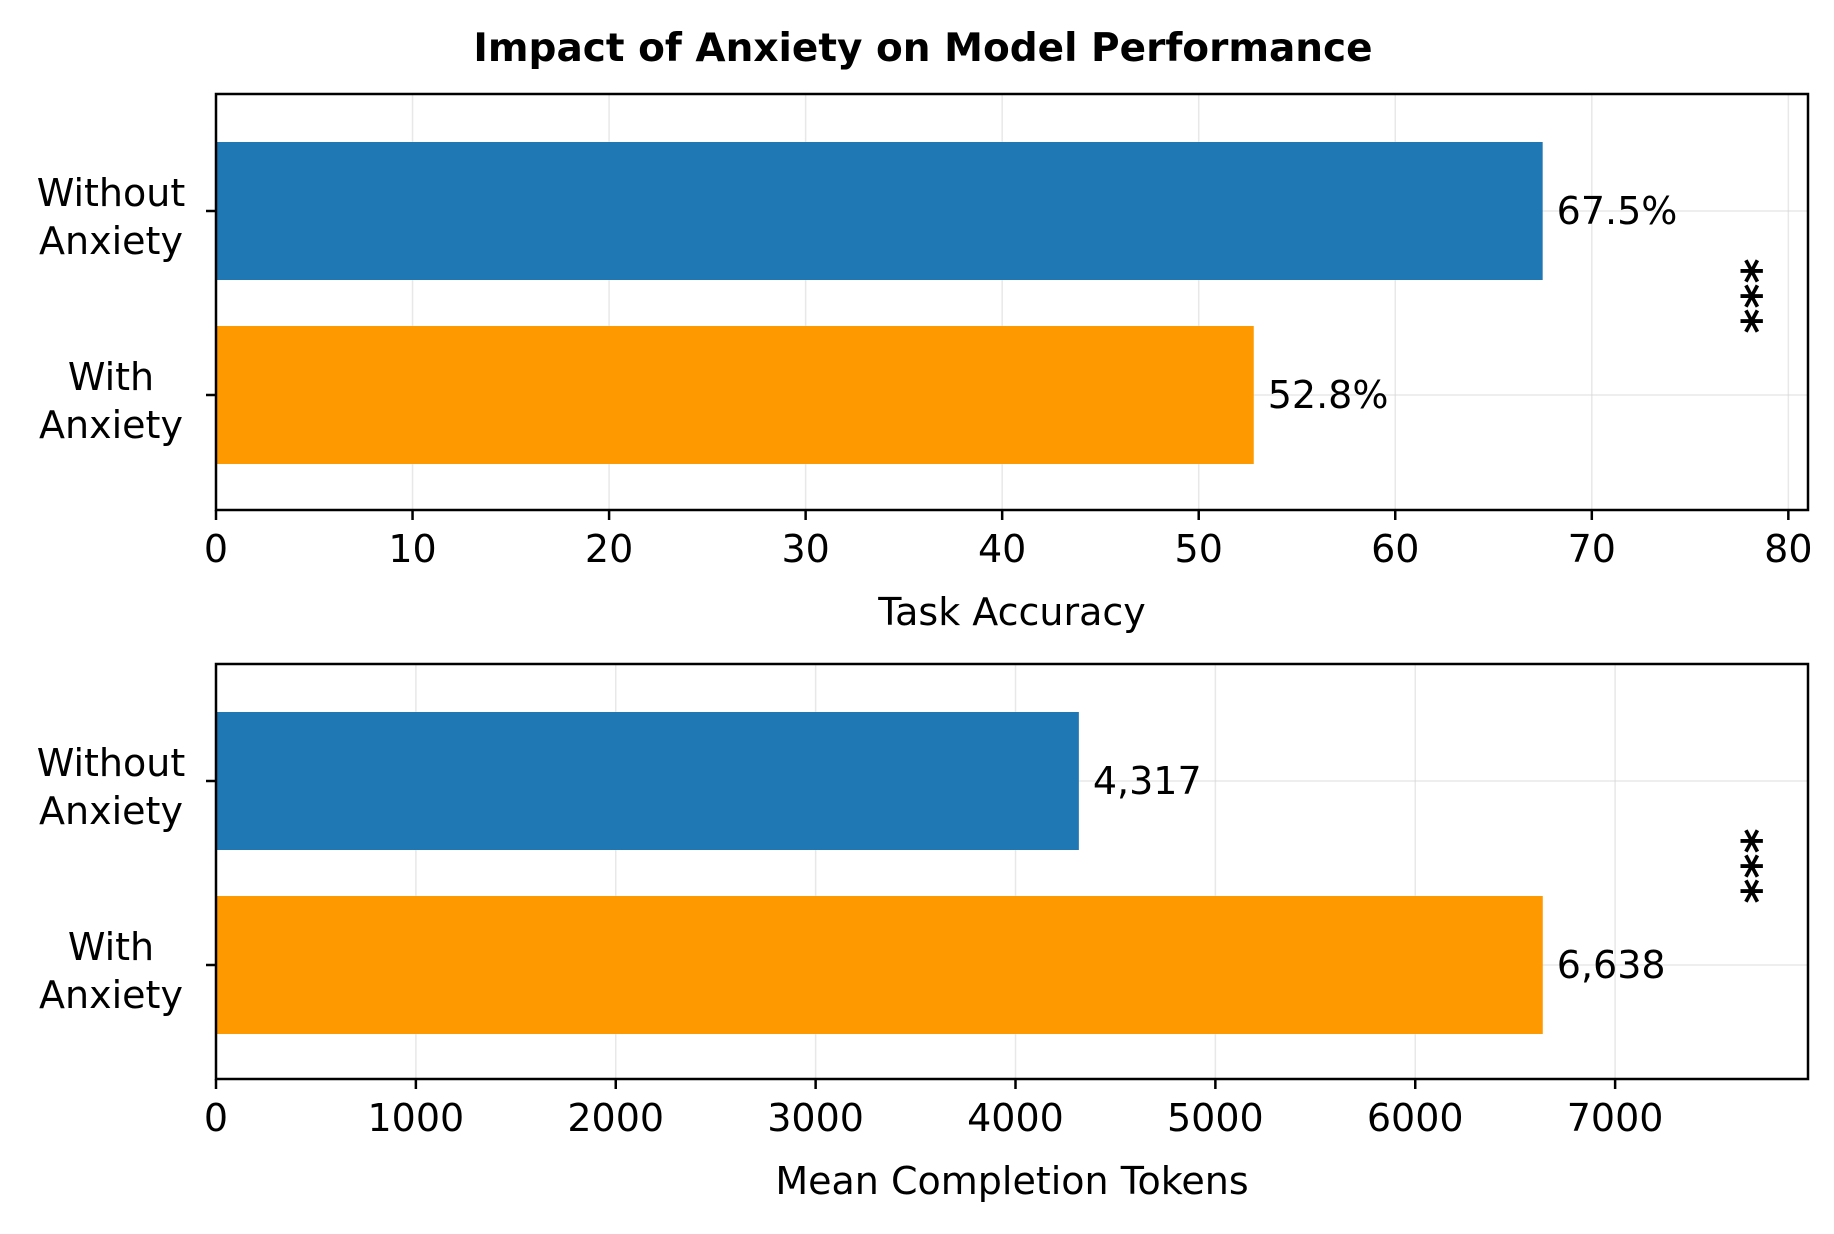 This screenshot has height=1234, width=1834. Describe the element at coordinates (609, 549) in the screenshot. I see `x-tick-label: 20` at that location.